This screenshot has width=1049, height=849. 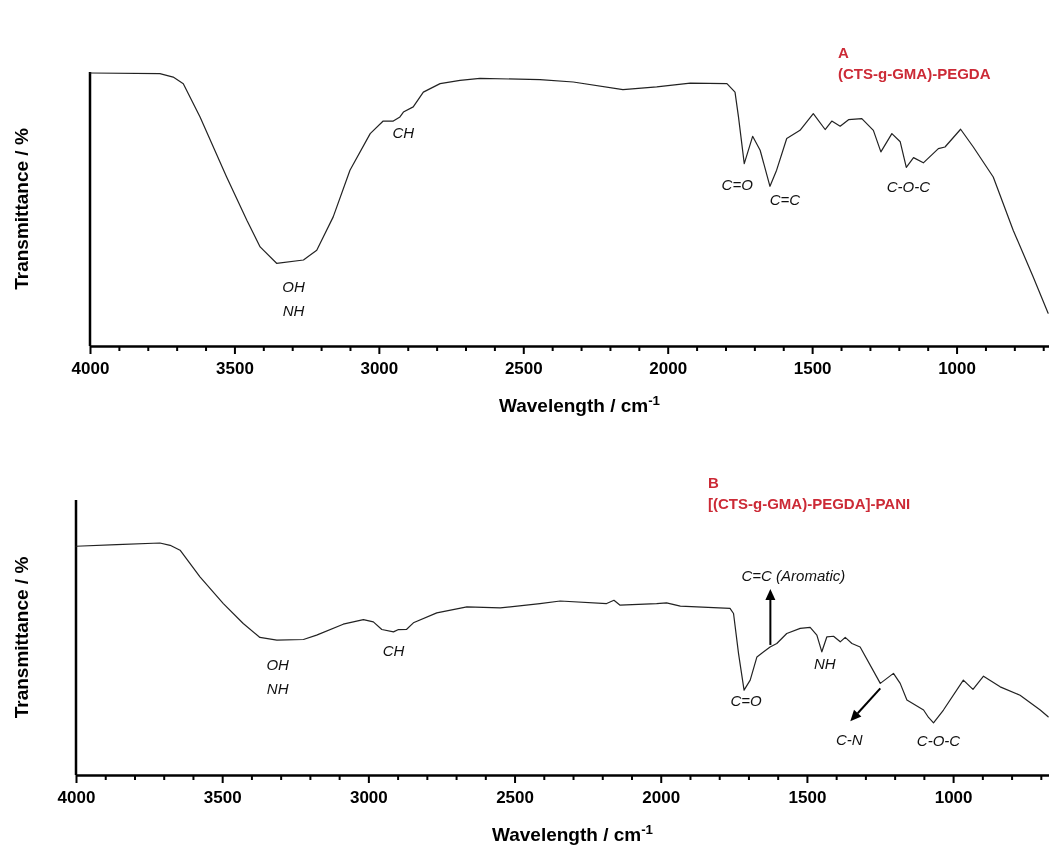 I want to click on annotation: C=C, so click(x=785, y=200).